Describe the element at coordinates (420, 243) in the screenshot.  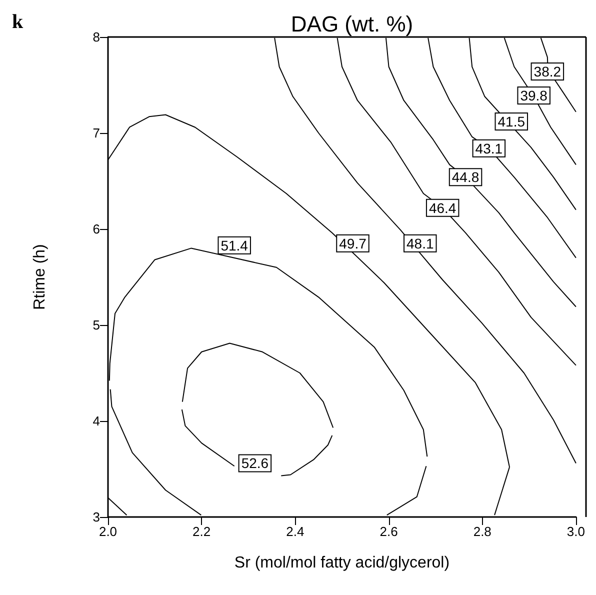
I see `annotation: 48.1` at that location.